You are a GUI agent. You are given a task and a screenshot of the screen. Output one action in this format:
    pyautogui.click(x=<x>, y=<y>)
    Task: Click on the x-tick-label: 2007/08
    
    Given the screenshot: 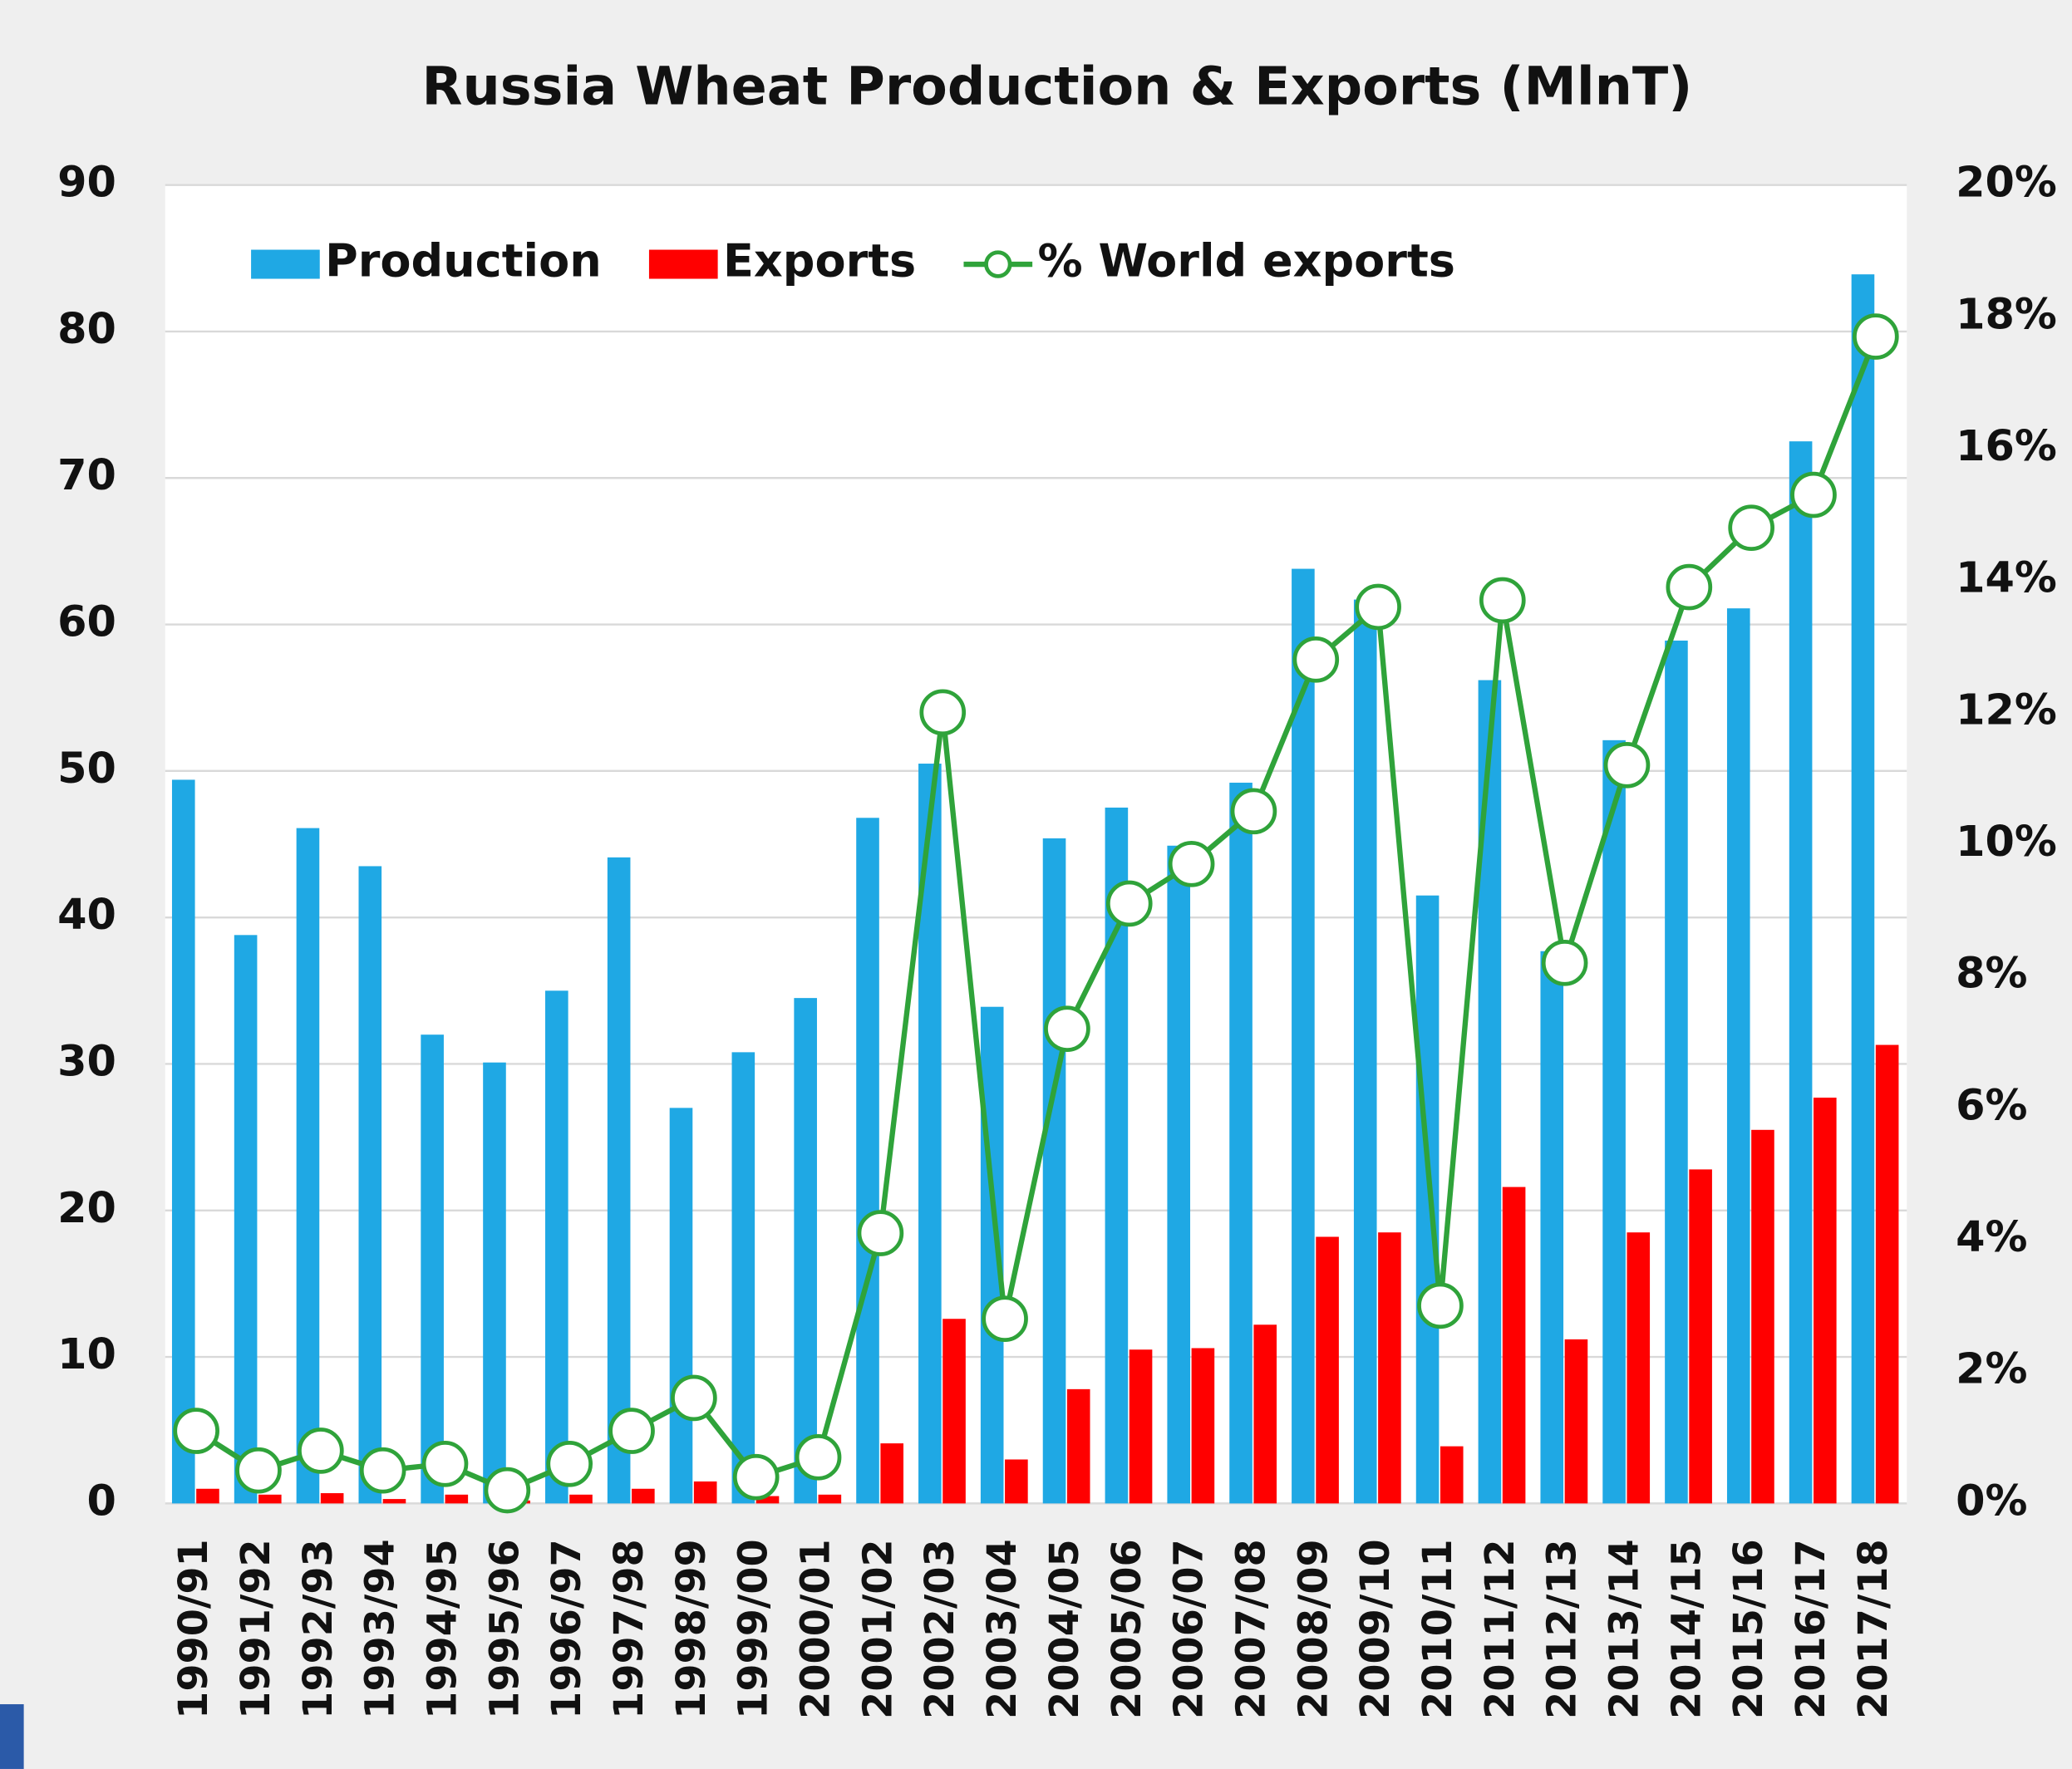 What is the action you would take?
    pyautogui.click(x=1251, y=1629)
    